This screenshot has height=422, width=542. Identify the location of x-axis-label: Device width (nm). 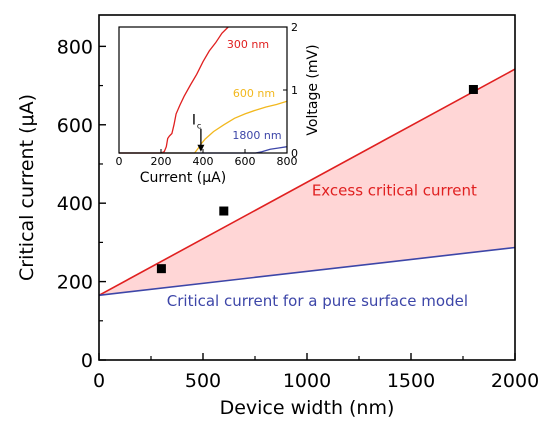
(307, 408).